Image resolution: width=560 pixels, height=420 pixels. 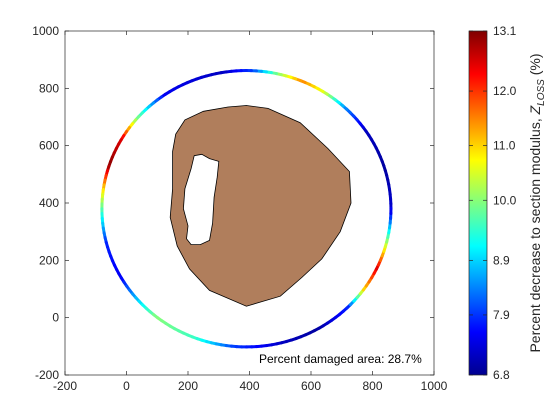 I want to click on colorbar-tick-label: 13.1, so click(x=505, y=31).